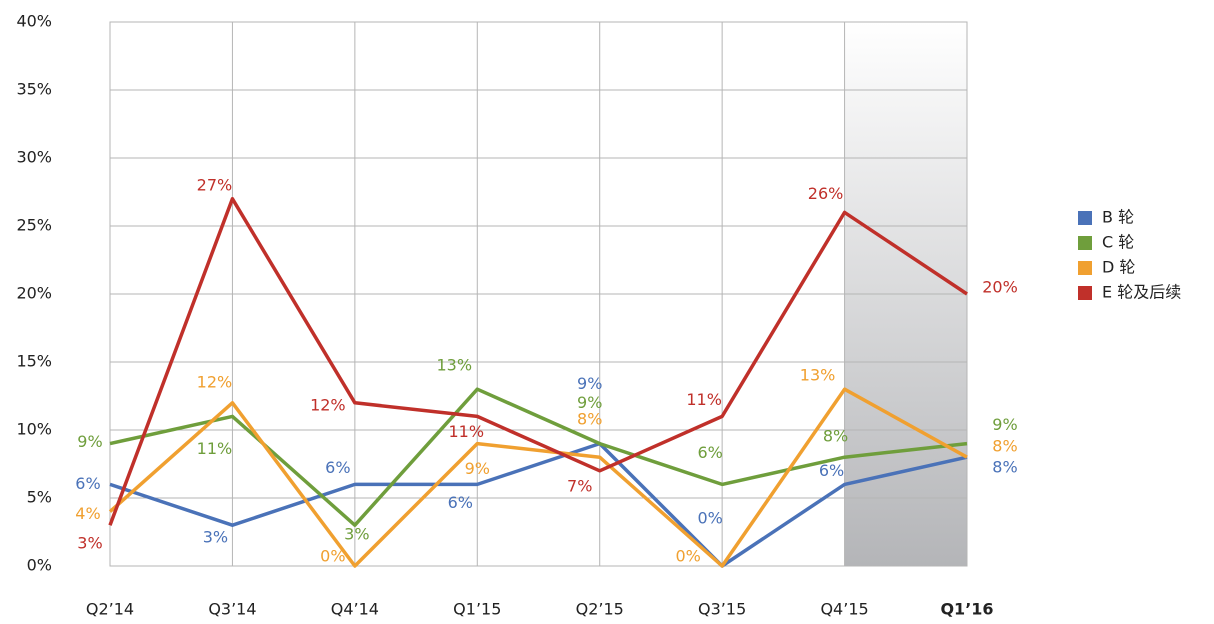  Describe the element at coordinates (966, 609) in the screenshot. I see `x-tick-label: Q1’16` at that location.